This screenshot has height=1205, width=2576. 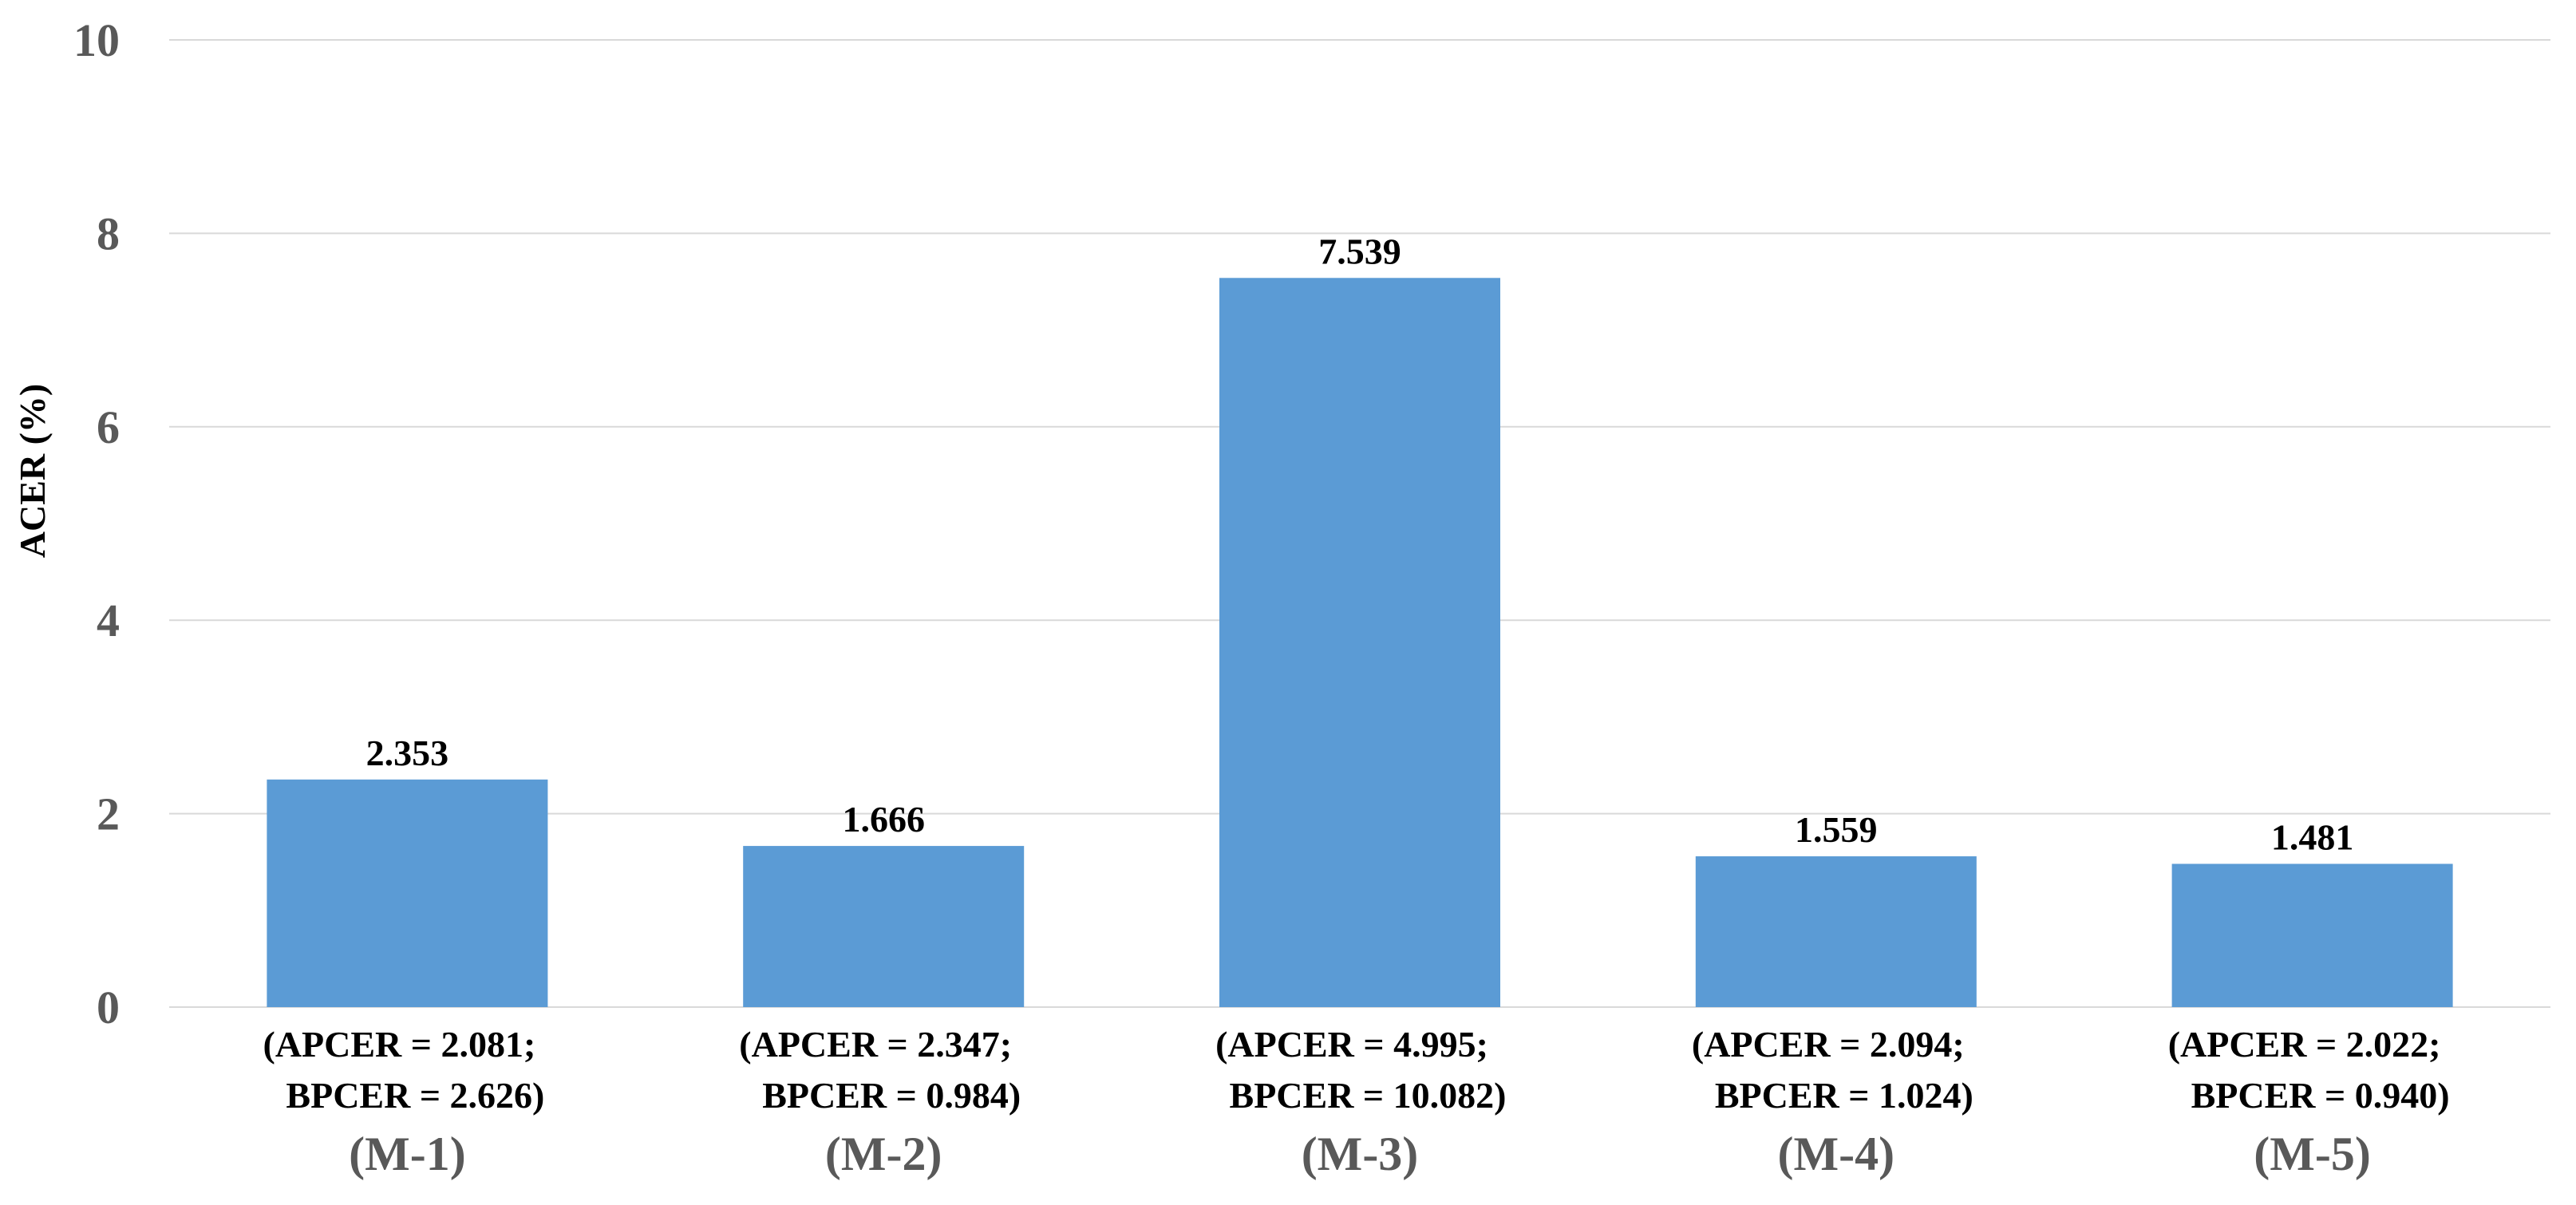 What do you see at coordinates (883, 1154) in the screenshot?
I see `category-label: (M-2)` at bounding box center [883, 1154].